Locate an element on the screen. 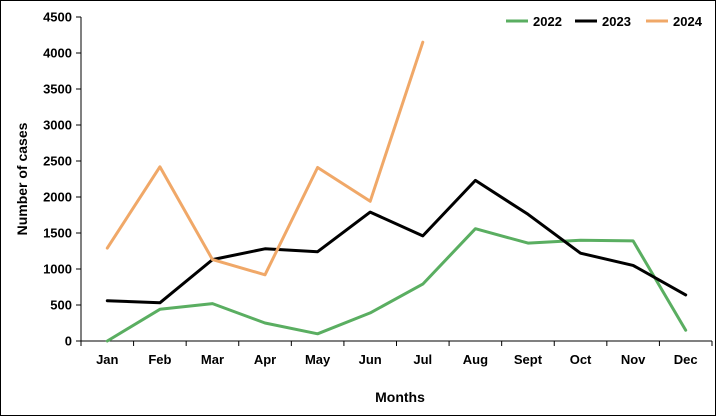  y-tick-label: 4500 is located at coordinates (57, 17).